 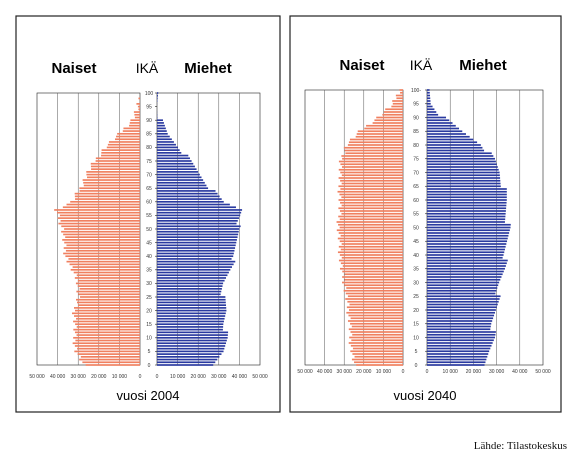 I want to click on panel-2004-age-tick-label: 85, so click(x=149, y=135).